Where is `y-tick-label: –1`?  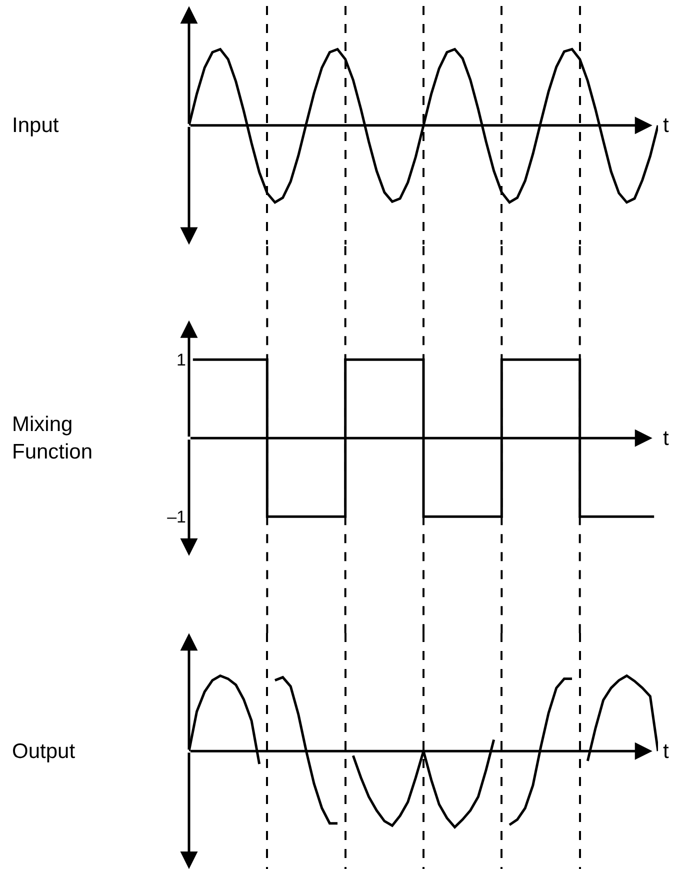
y-tick-label: –1 is located at coordinates (176, 517).